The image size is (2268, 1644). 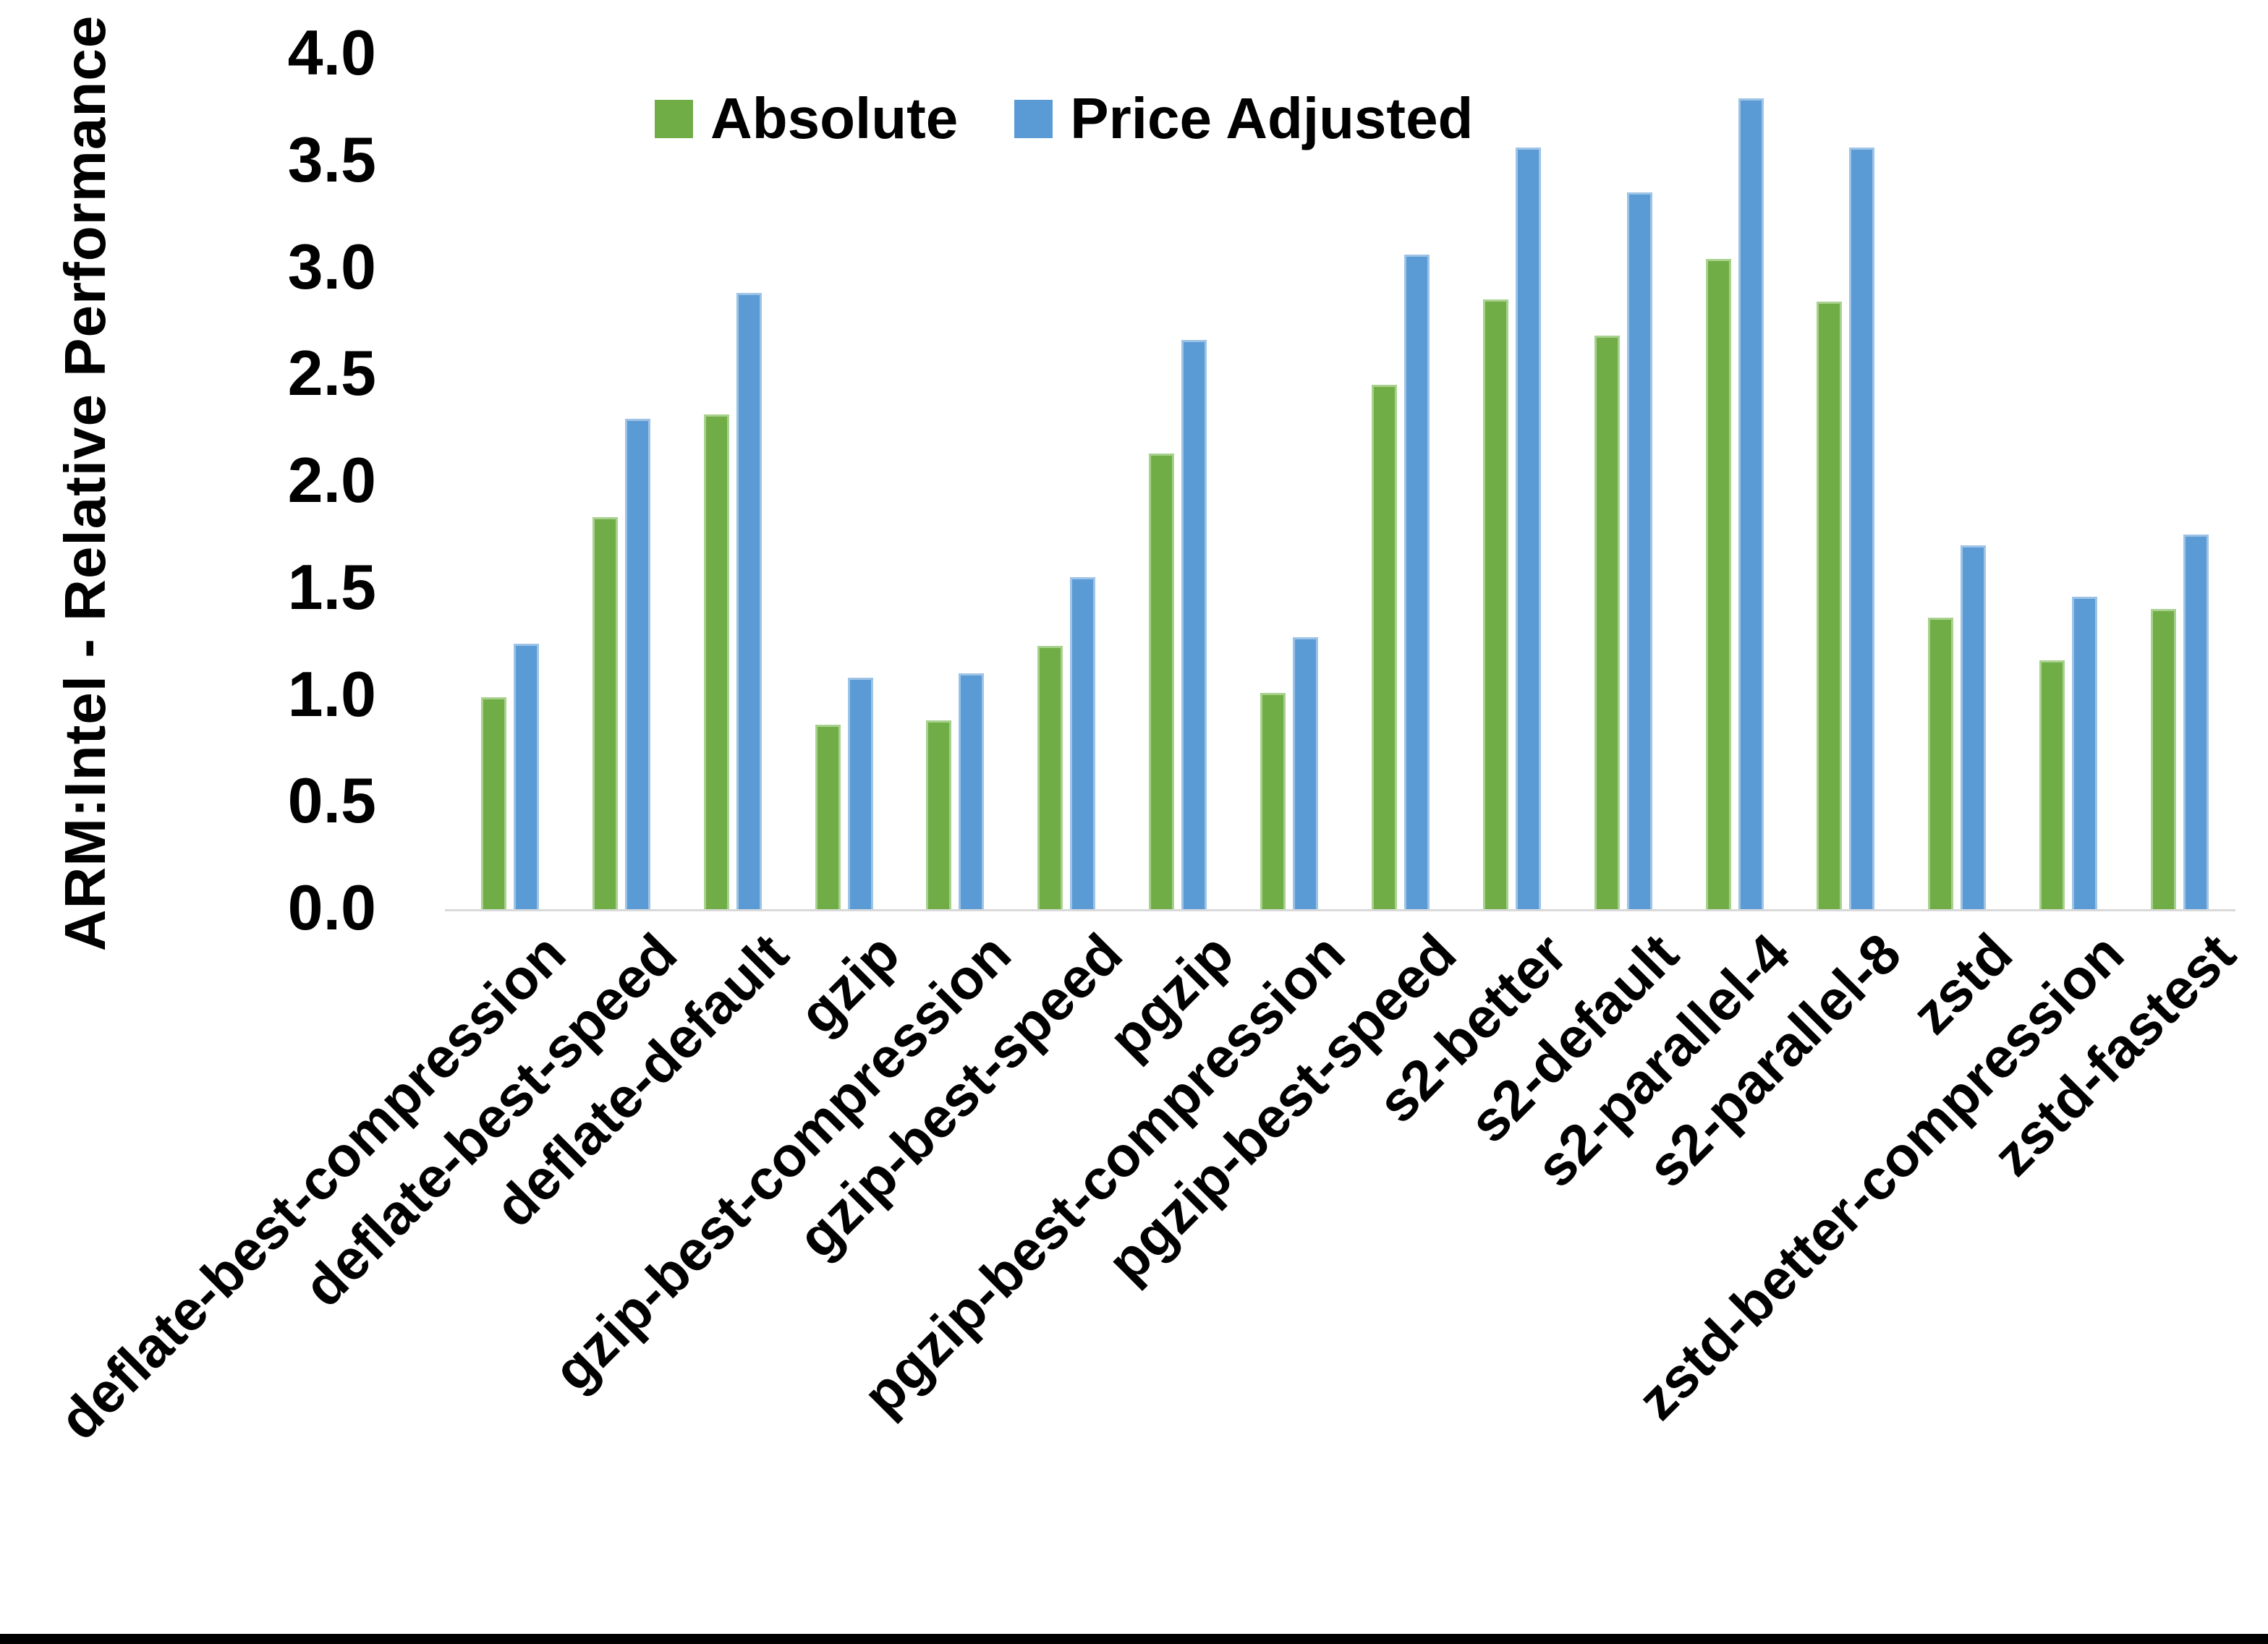 What do you see at coordinates (331, 159) in the screenshot?
I see `y-tick-label: 3.5` at bounding box center [331, 159].